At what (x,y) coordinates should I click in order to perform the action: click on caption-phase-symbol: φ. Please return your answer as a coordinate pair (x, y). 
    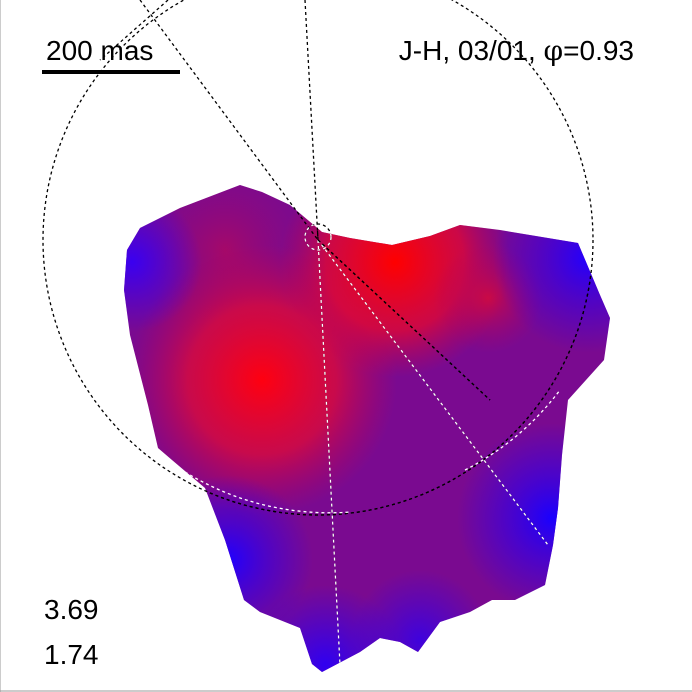
    Looking at the image, I should click on (554, 50).